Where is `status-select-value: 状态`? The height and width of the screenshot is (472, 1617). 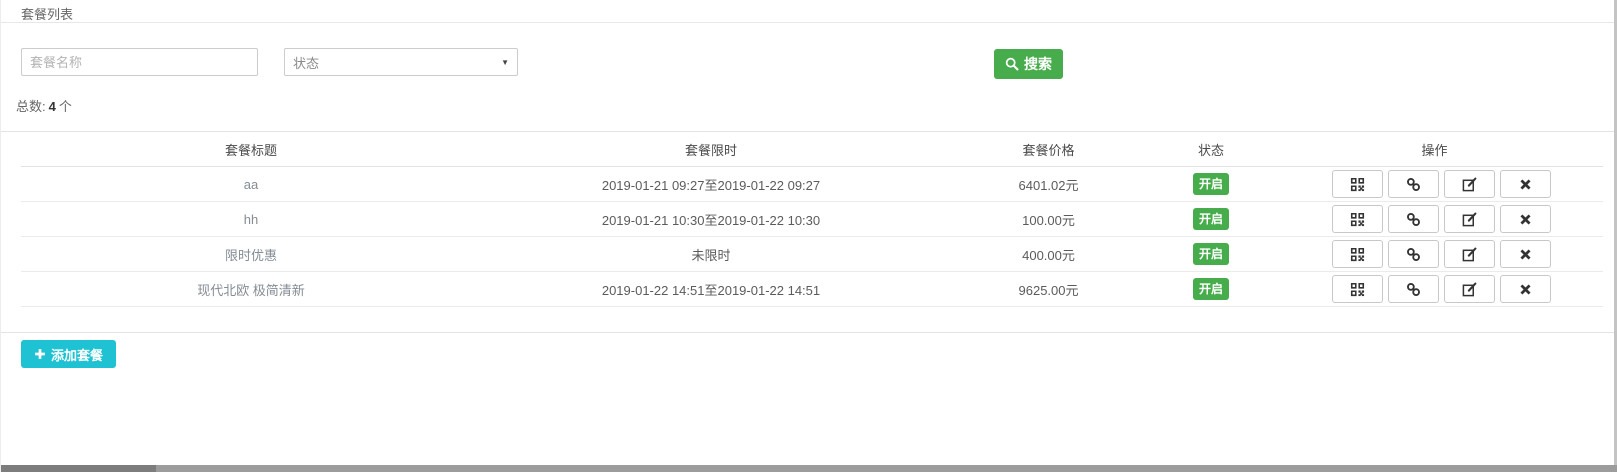 status-select-value: 状态 is located at coordinates (306, 63).